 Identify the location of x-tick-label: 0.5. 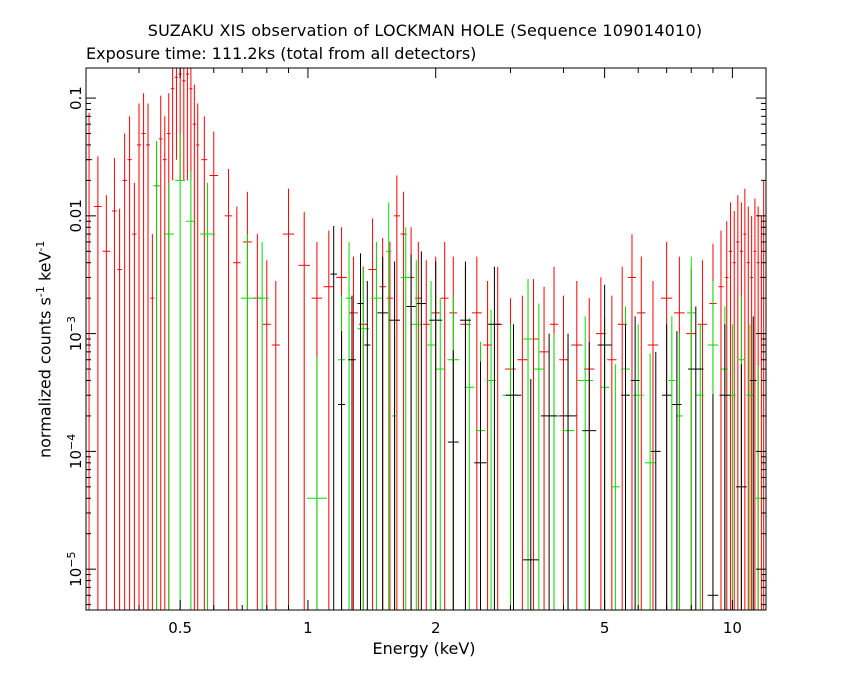
(180, 628).